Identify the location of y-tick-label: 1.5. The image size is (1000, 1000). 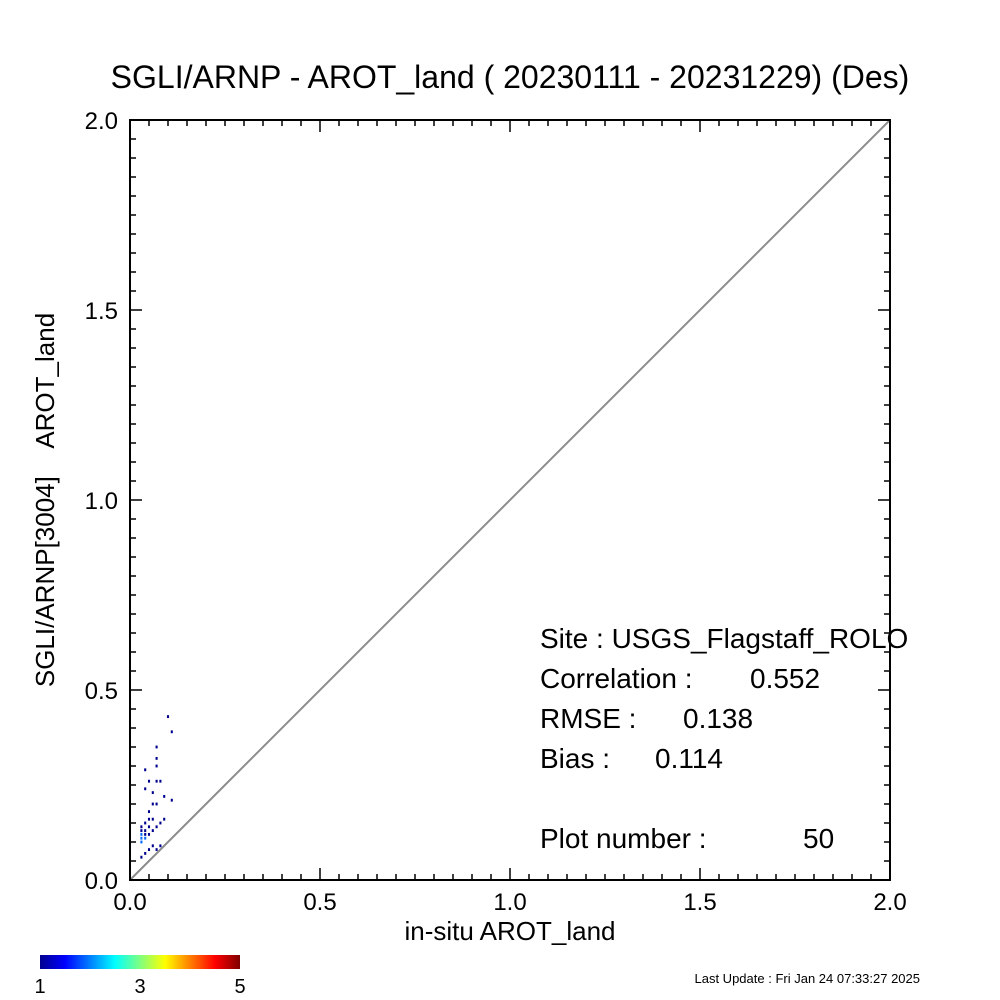
(101, 311).